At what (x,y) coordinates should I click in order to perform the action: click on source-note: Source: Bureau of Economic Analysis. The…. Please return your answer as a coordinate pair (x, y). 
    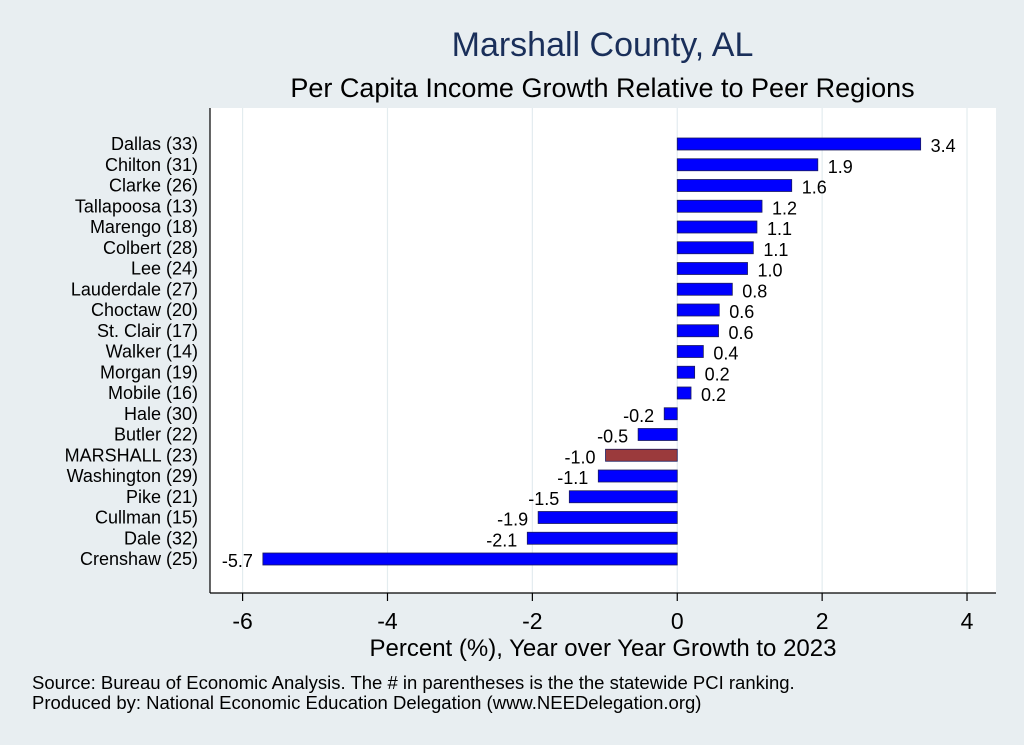
    Looking at the image, I should click on (413, 682).